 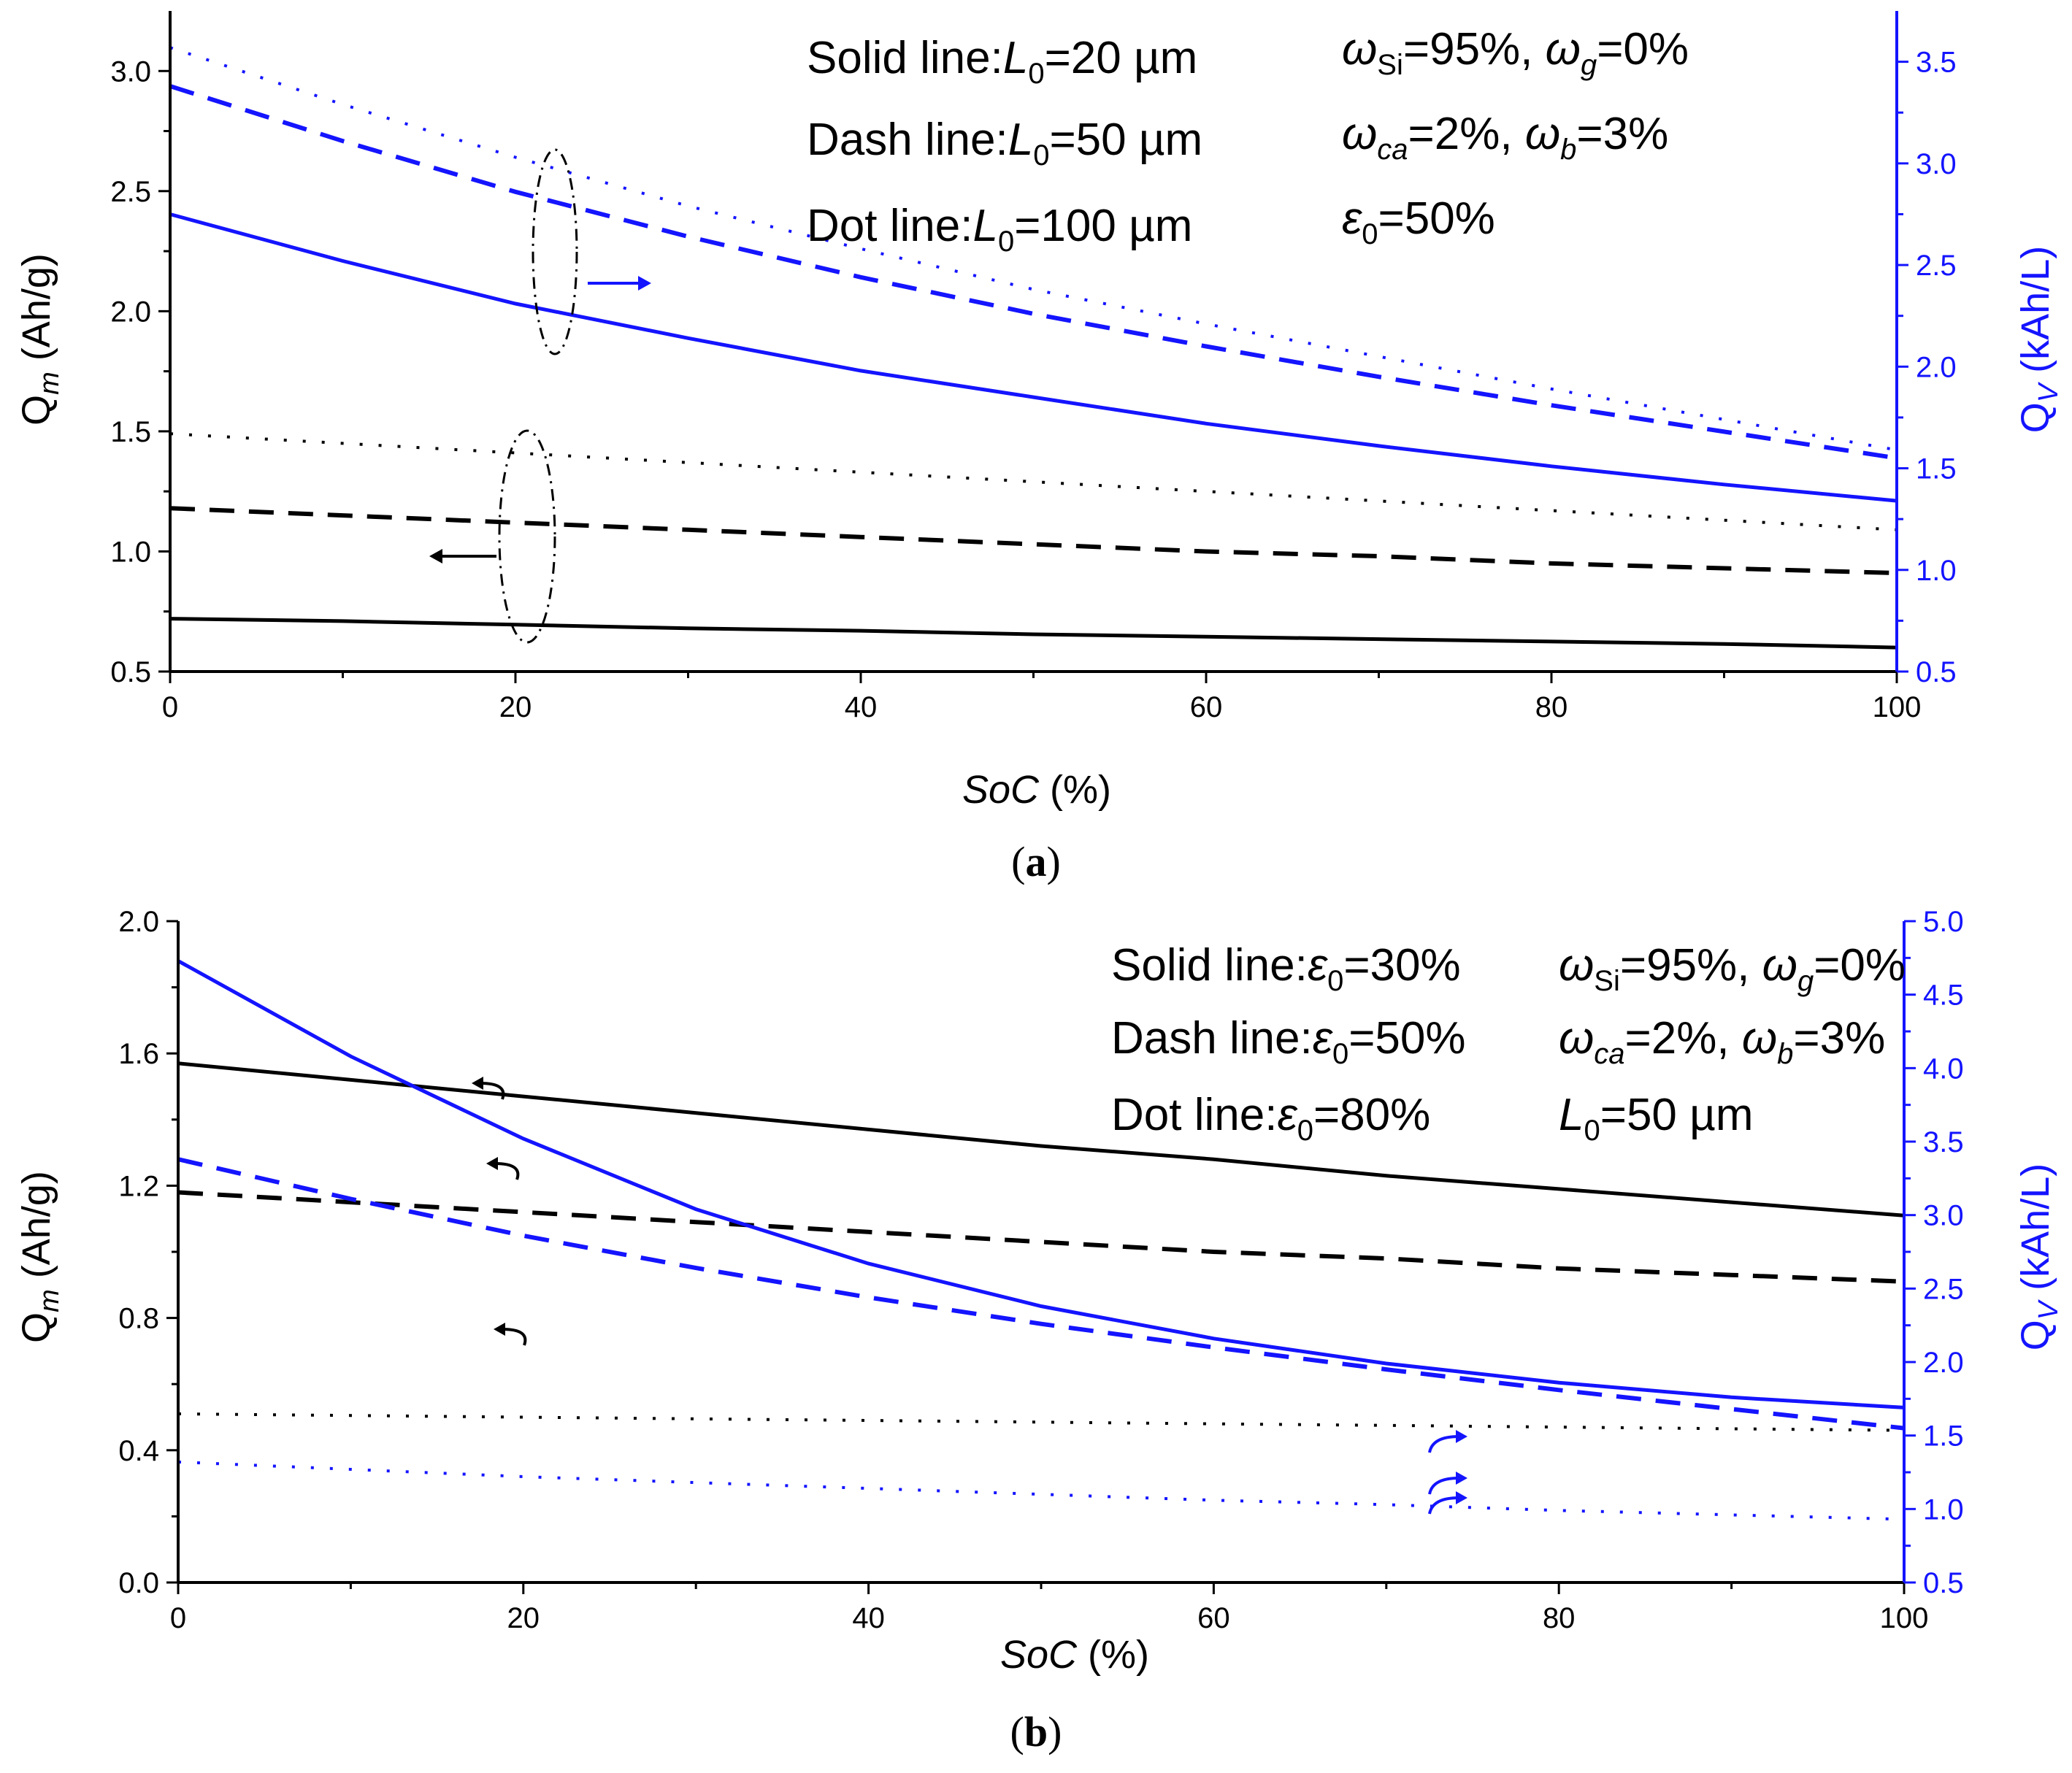 I want to click on panel-b-arrow-dot-blue-head, so click(x=1461, y=1497).